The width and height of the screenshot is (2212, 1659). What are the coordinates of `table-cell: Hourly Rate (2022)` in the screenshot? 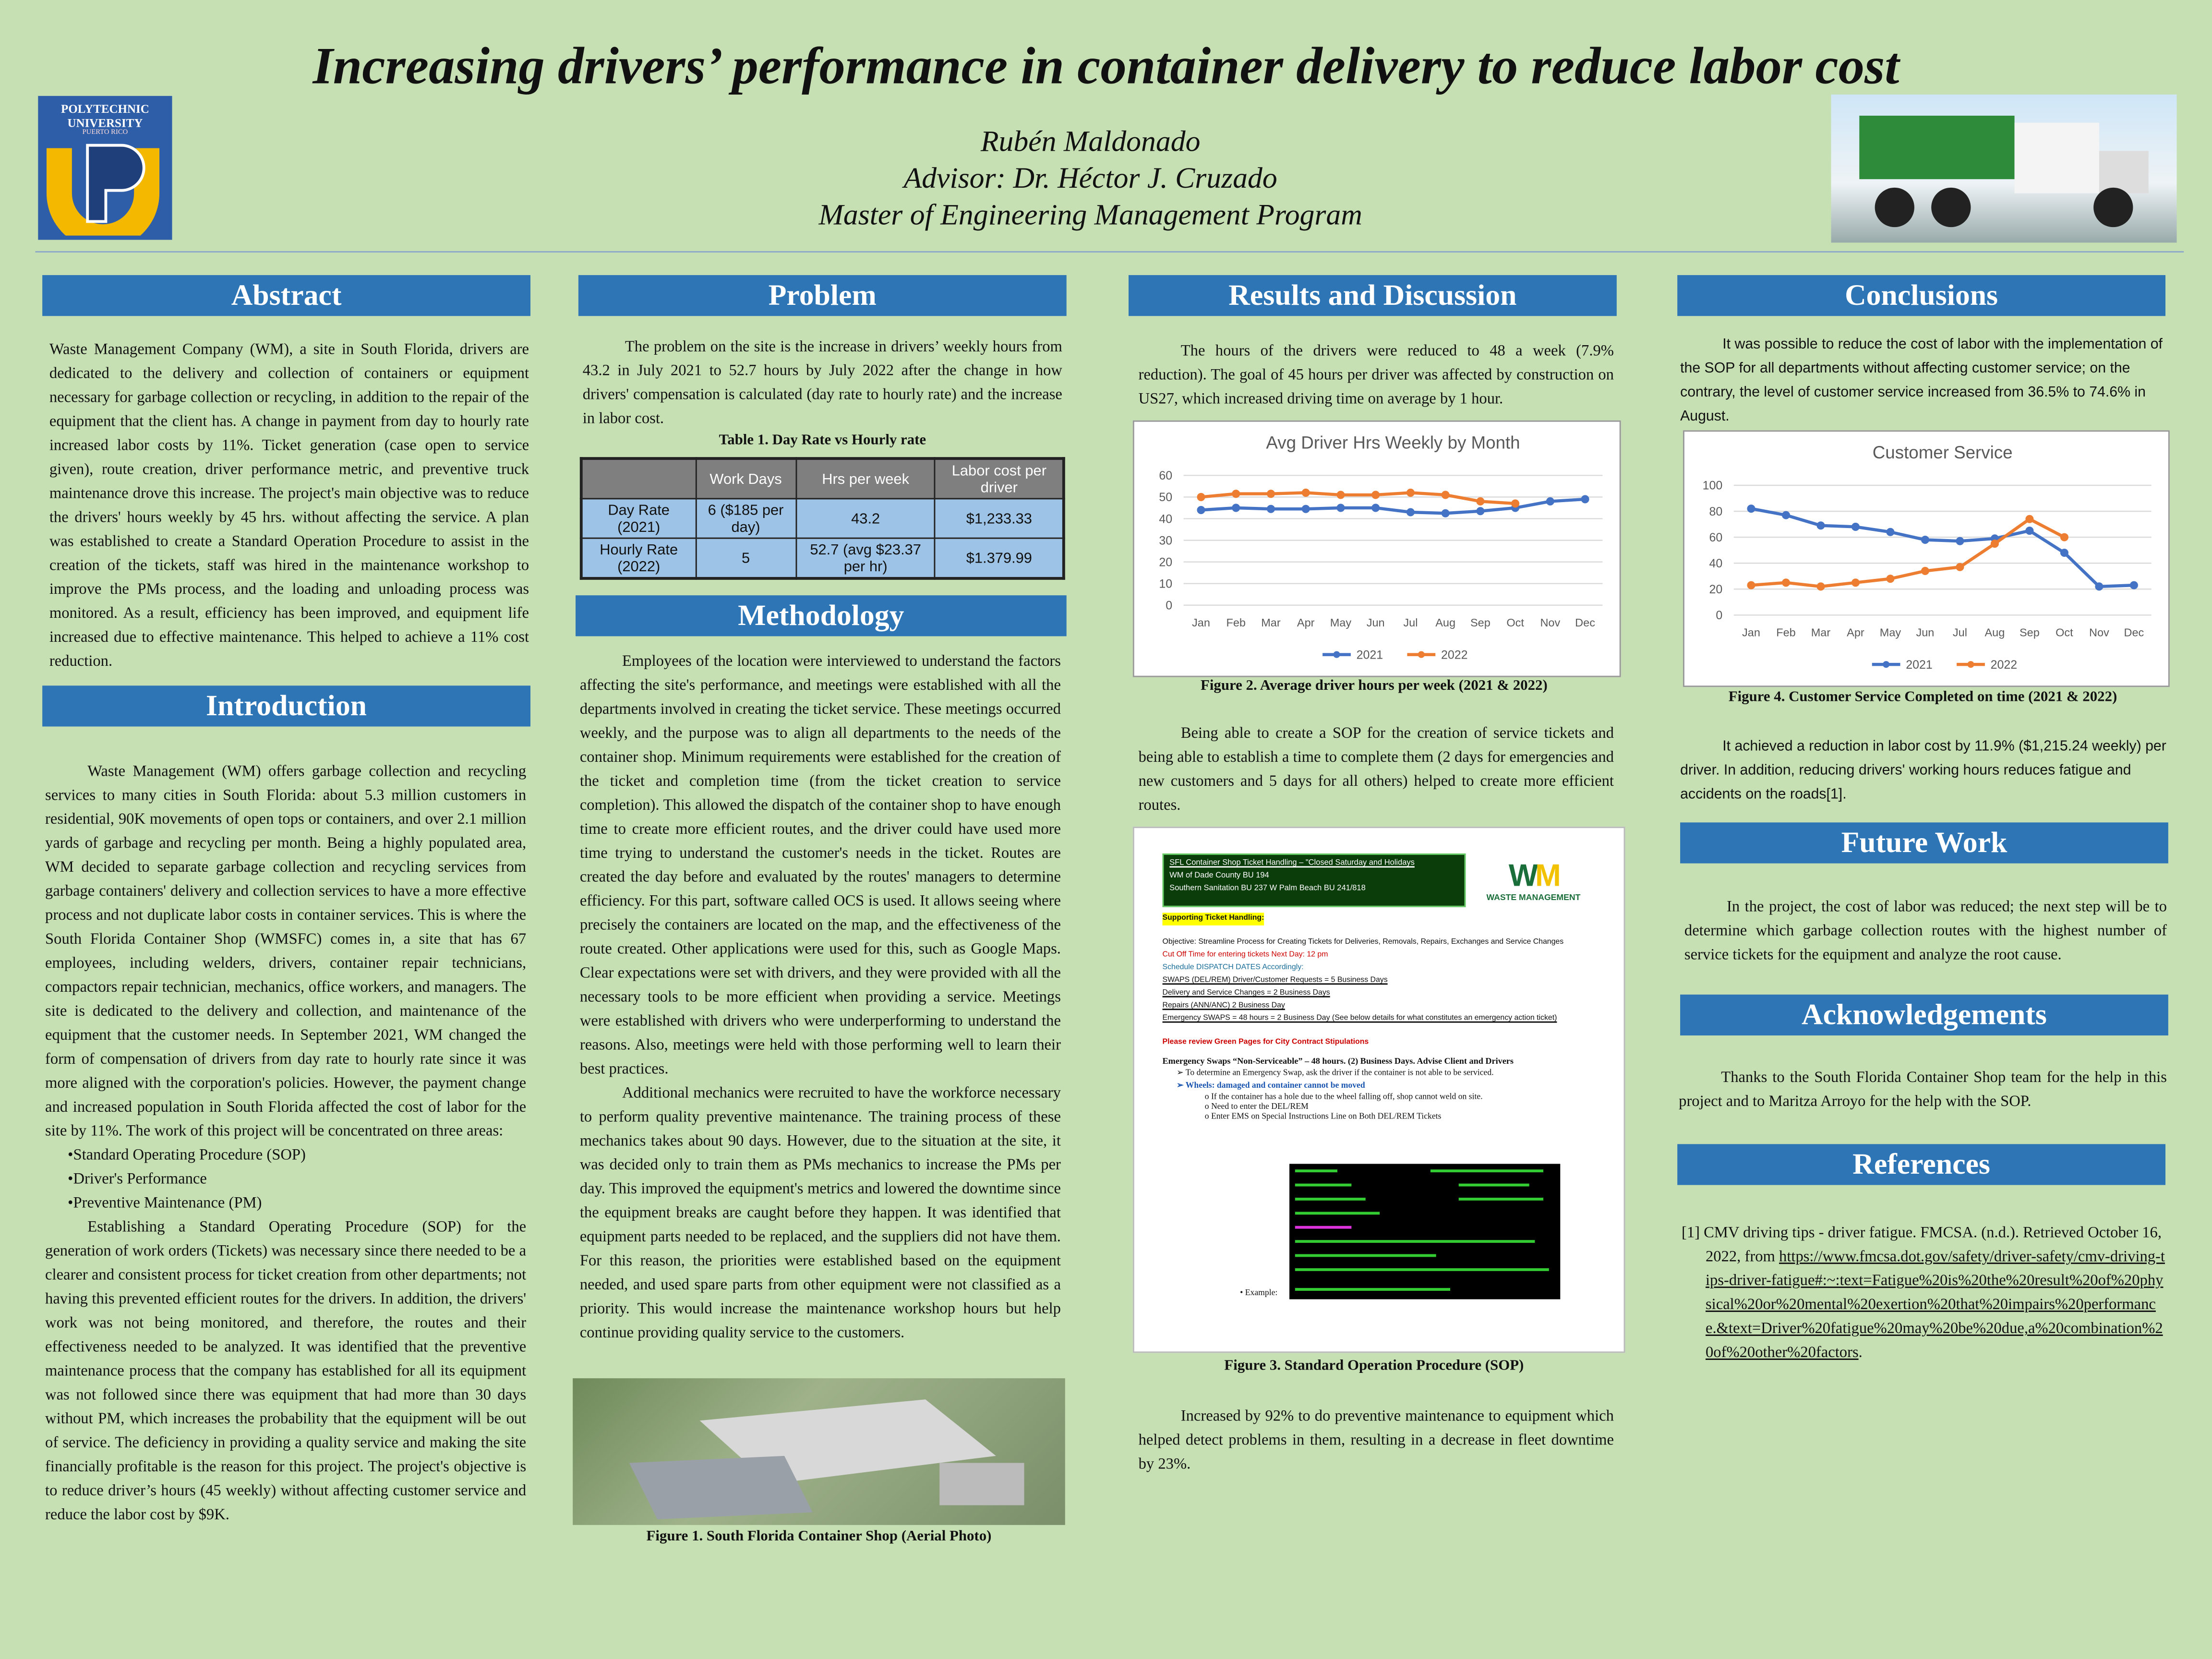 It's located at (638, 558).